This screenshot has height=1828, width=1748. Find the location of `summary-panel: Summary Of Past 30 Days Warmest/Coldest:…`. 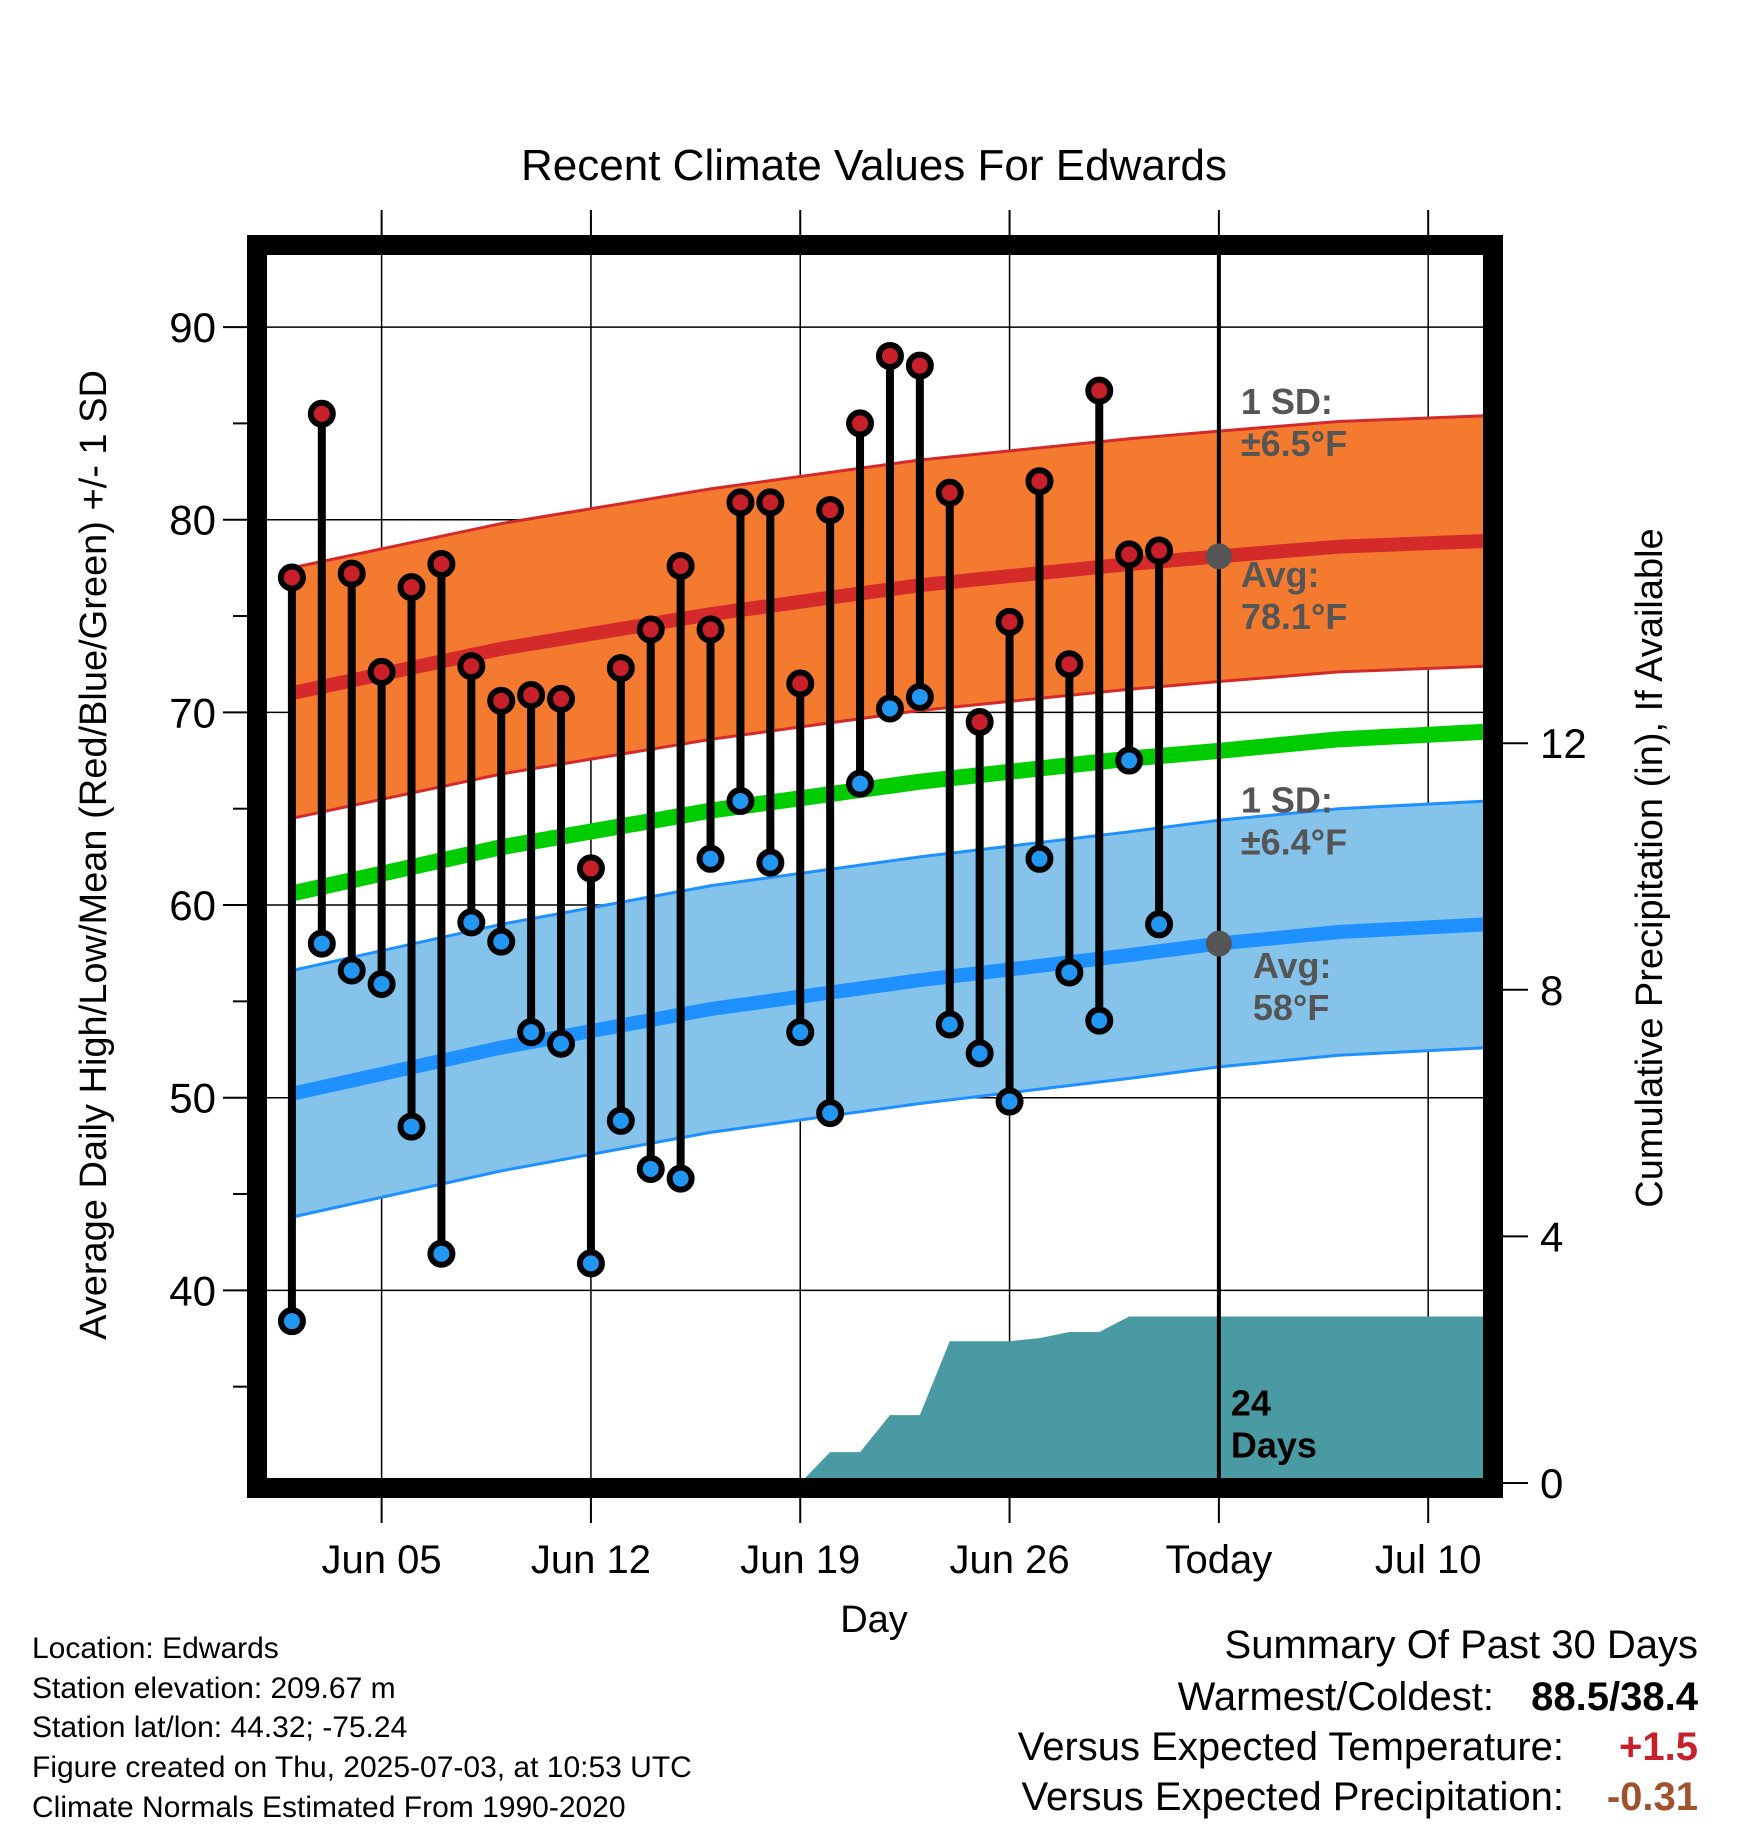

summary-panel: Summary Of Past 30 Days Warmest/Coldest:… is located at coordinates (1358, 1721).